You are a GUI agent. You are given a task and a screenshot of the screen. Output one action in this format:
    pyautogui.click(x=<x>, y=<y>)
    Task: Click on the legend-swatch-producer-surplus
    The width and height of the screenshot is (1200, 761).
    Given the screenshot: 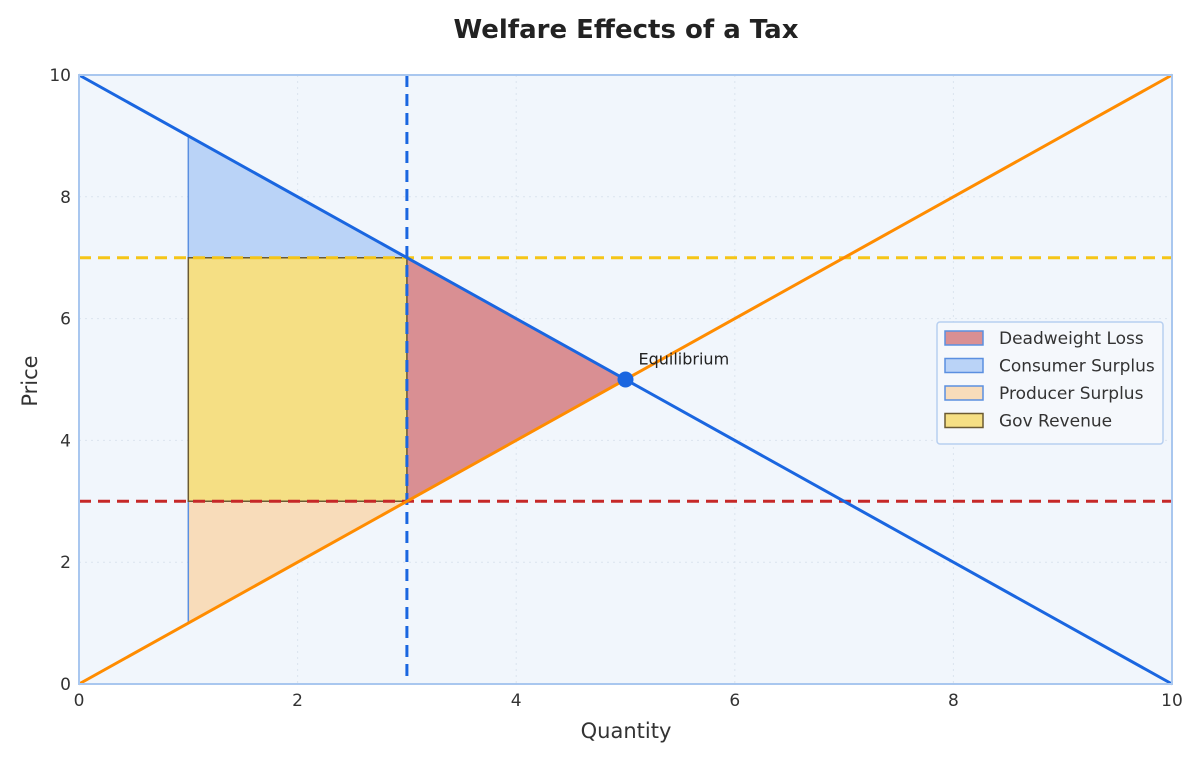 What is the action you would take?
    pyautogui.click(x=964, y=393)
    